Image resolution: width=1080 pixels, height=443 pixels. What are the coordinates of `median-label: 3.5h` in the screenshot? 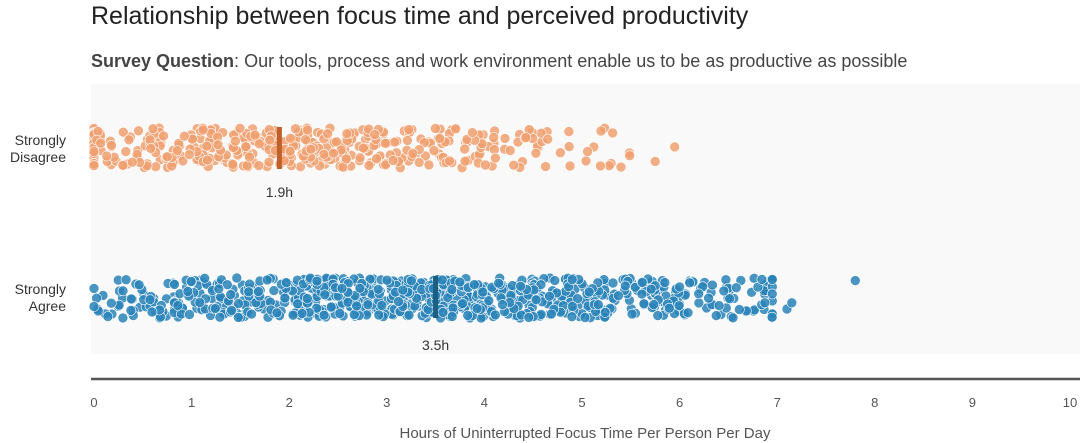 It's located at (435, 345).